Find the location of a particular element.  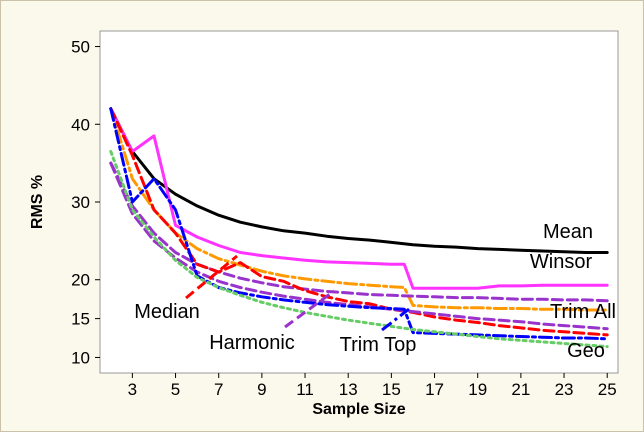

x-tick-label: 17 is located at coordinates (434, 389).